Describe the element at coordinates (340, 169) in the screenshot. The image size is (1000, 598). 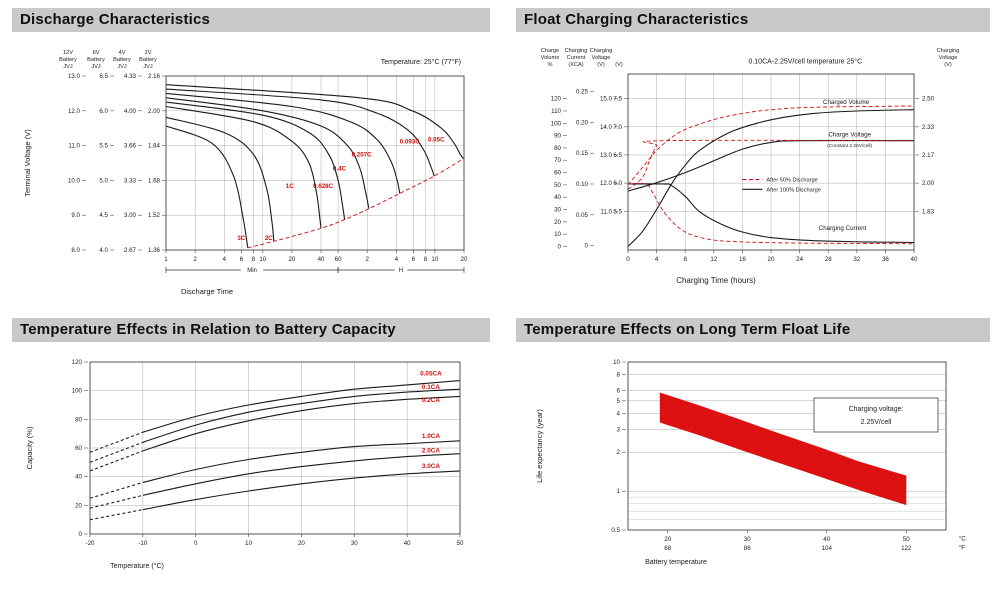
I see `svg-text: 0.4C` at that location.